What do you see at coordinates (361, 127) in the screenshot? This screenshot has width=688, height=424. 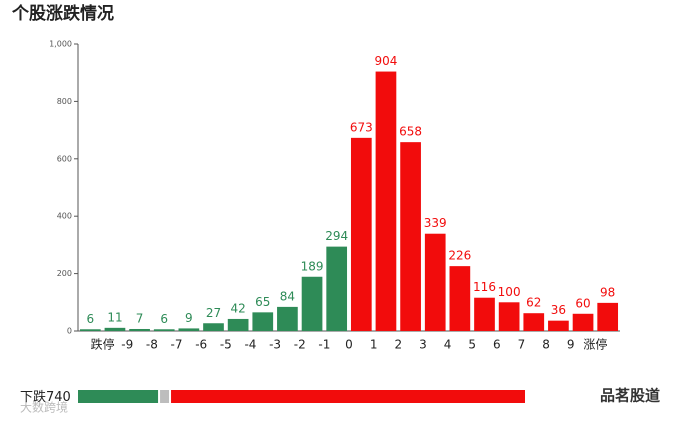 I see `data-label: 673` at bounding box center [361, 127].